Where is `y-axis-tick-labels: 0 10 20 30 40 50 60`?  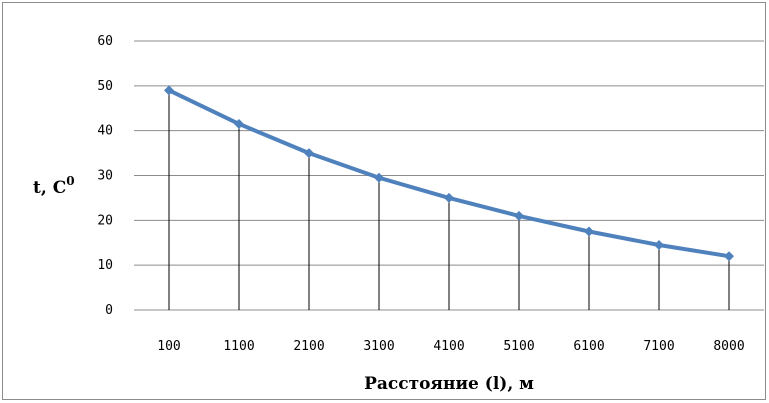
y-axis-tick-labels: 0 10 20 30 40 50 60 is located at coordinates (105, 176).